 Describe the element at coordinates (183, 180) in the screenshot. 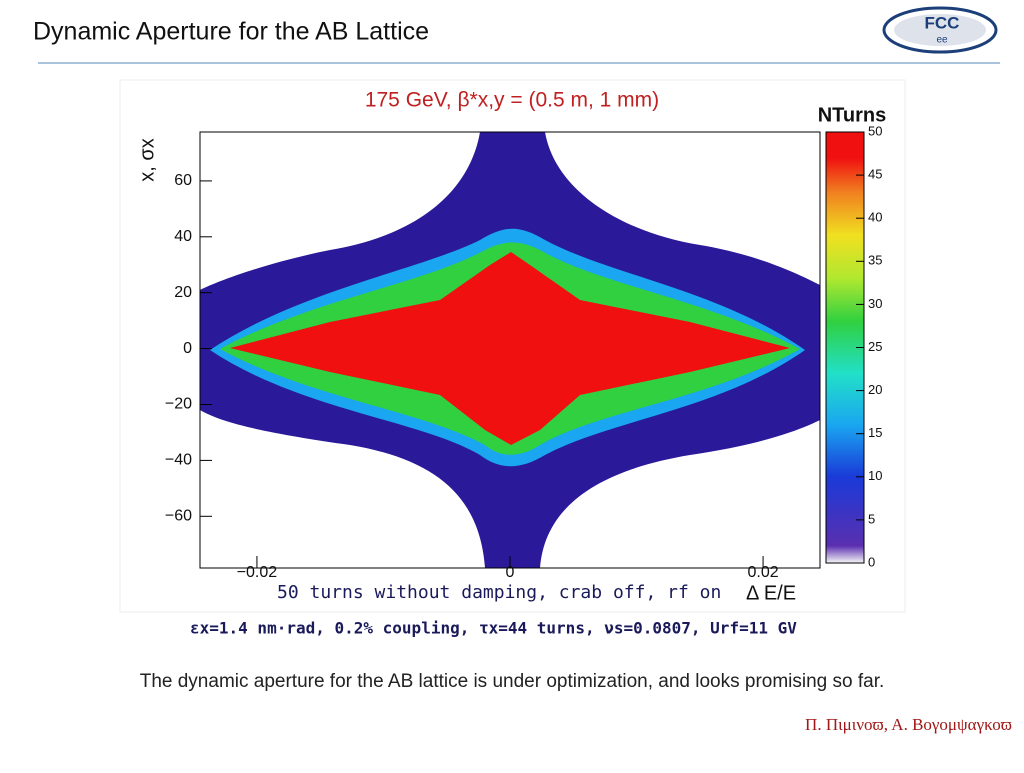

I see `y-tick-label: 60` at that location.